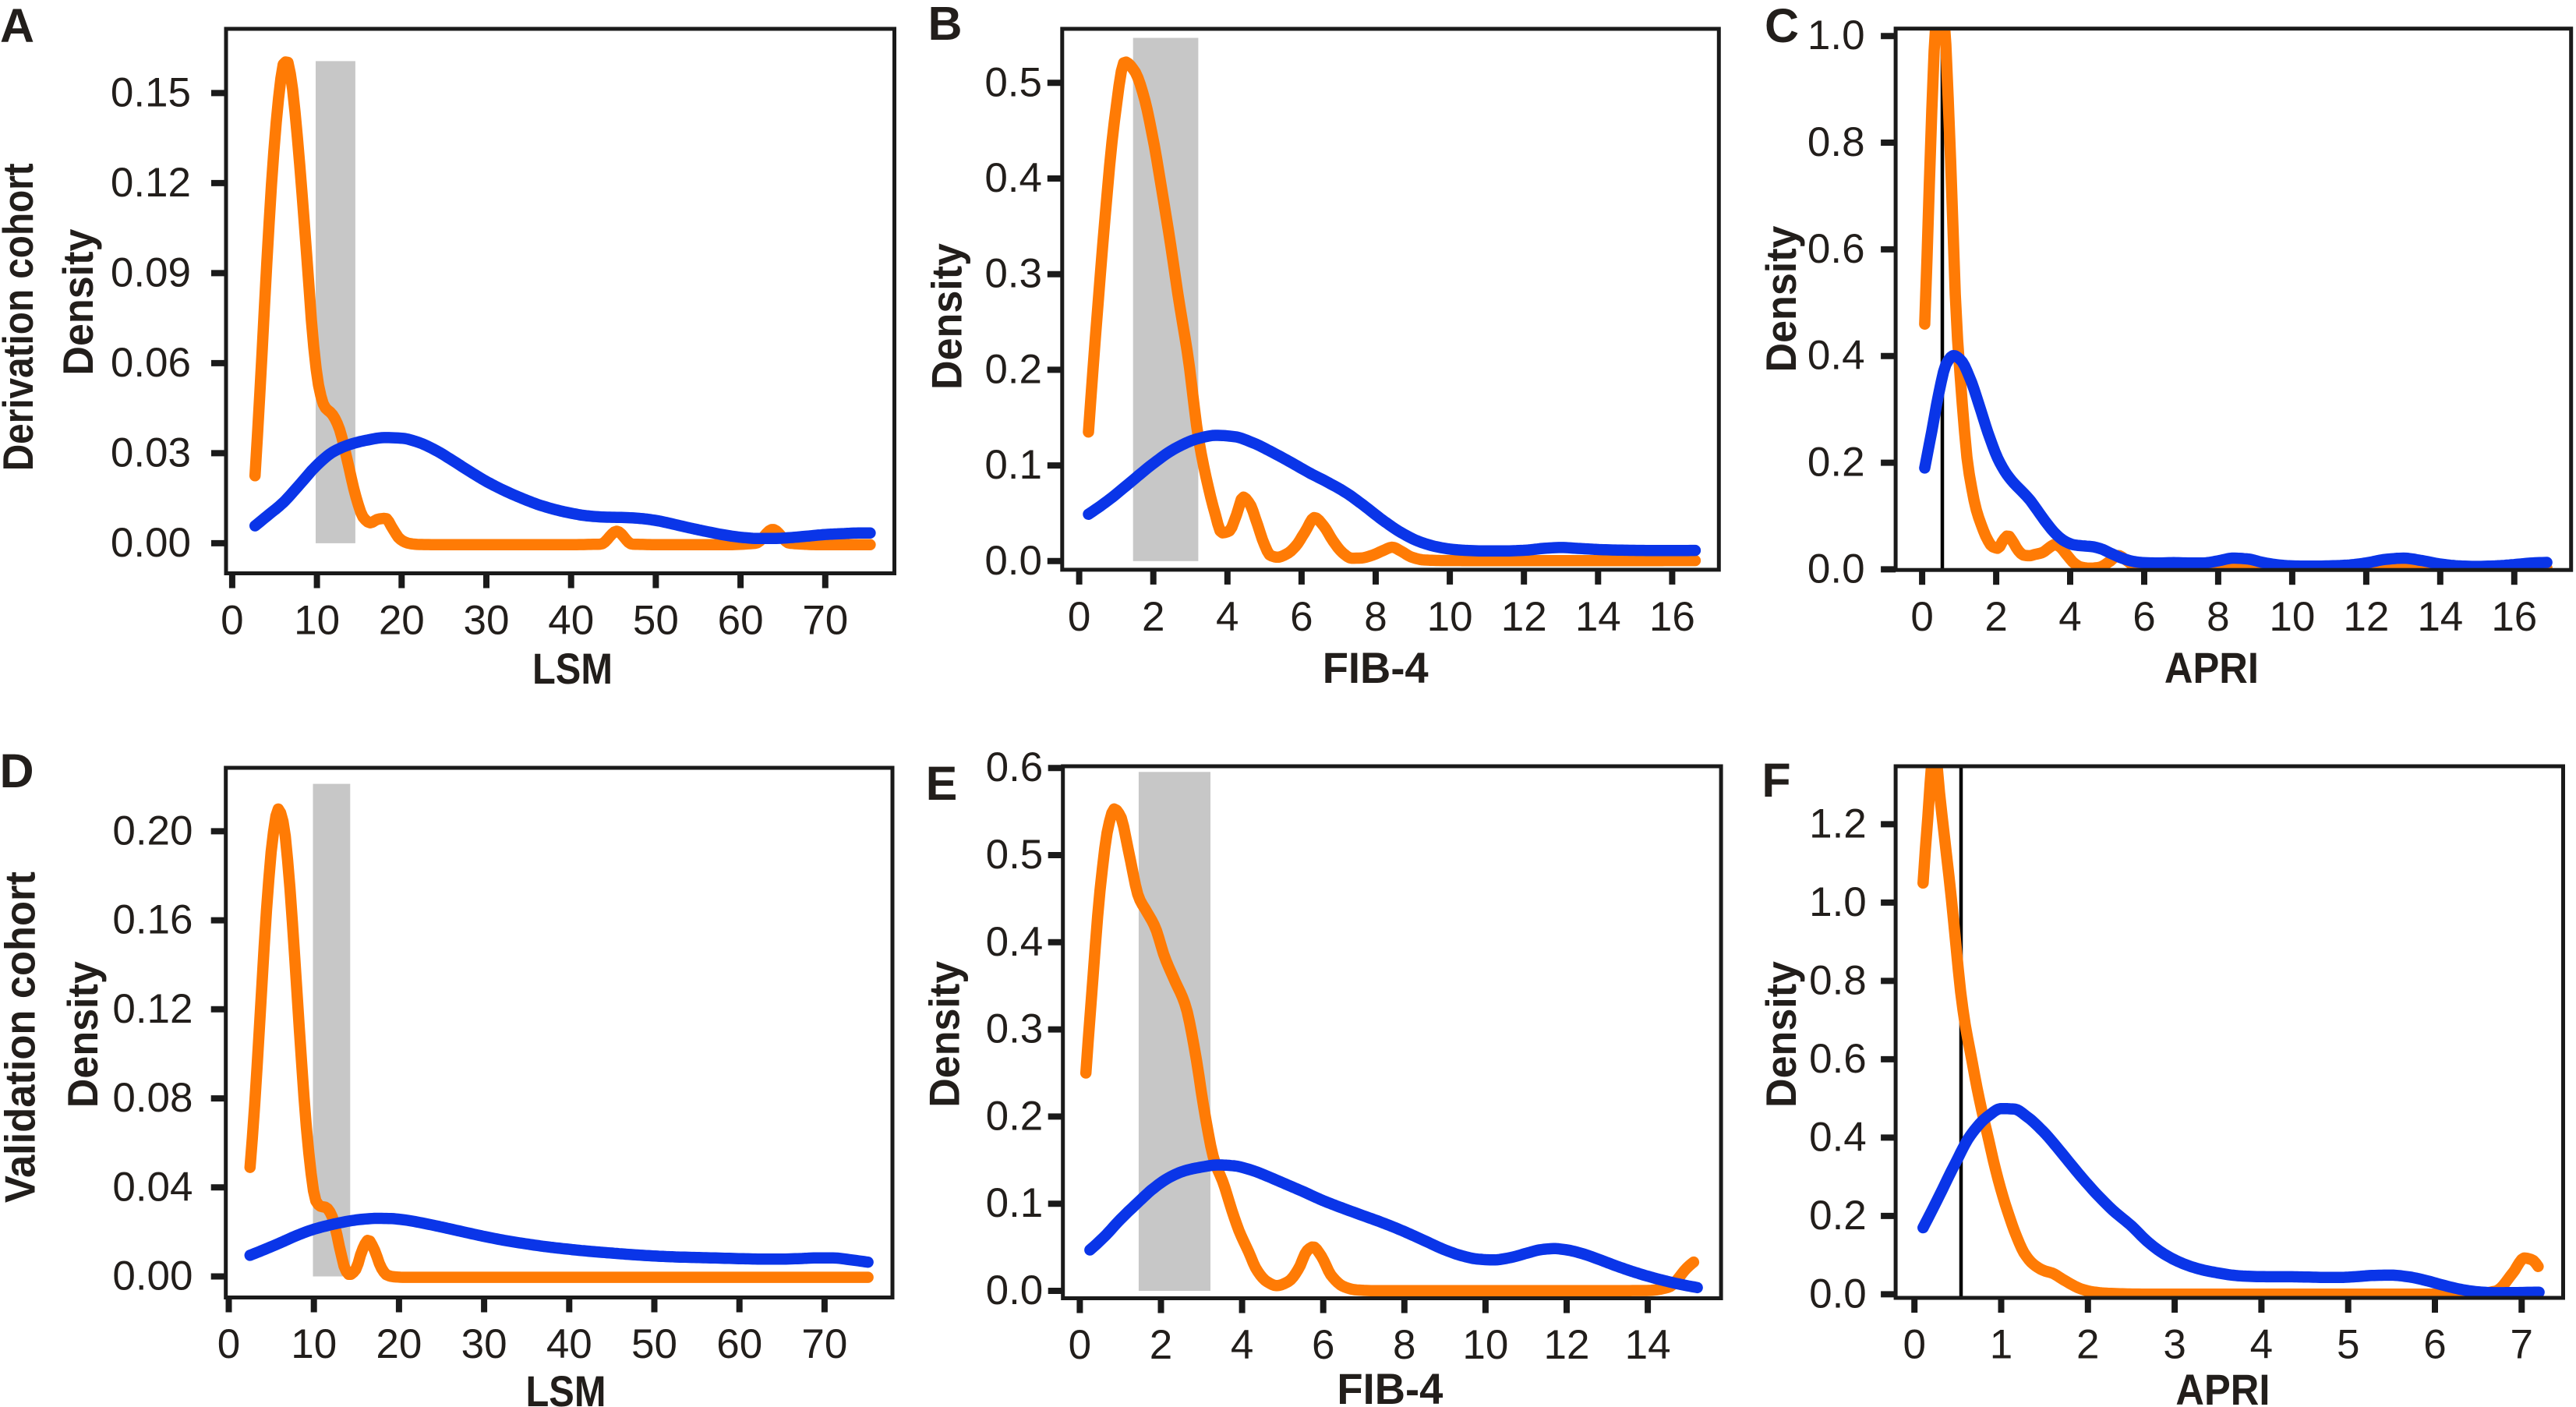 Image resolution: width=2576 pixels, height=1407 pixels. I want to click on svg-text: E, so click(942, 783).